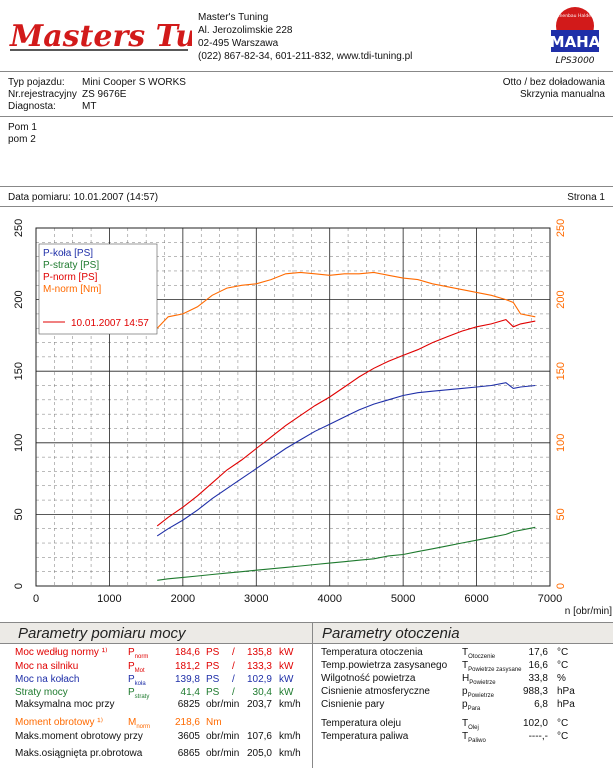  What do you see at coordinates (470, 724) in the screenshot?
I see `ambient-symbol: TOlej` at bounding box center [470, 724].